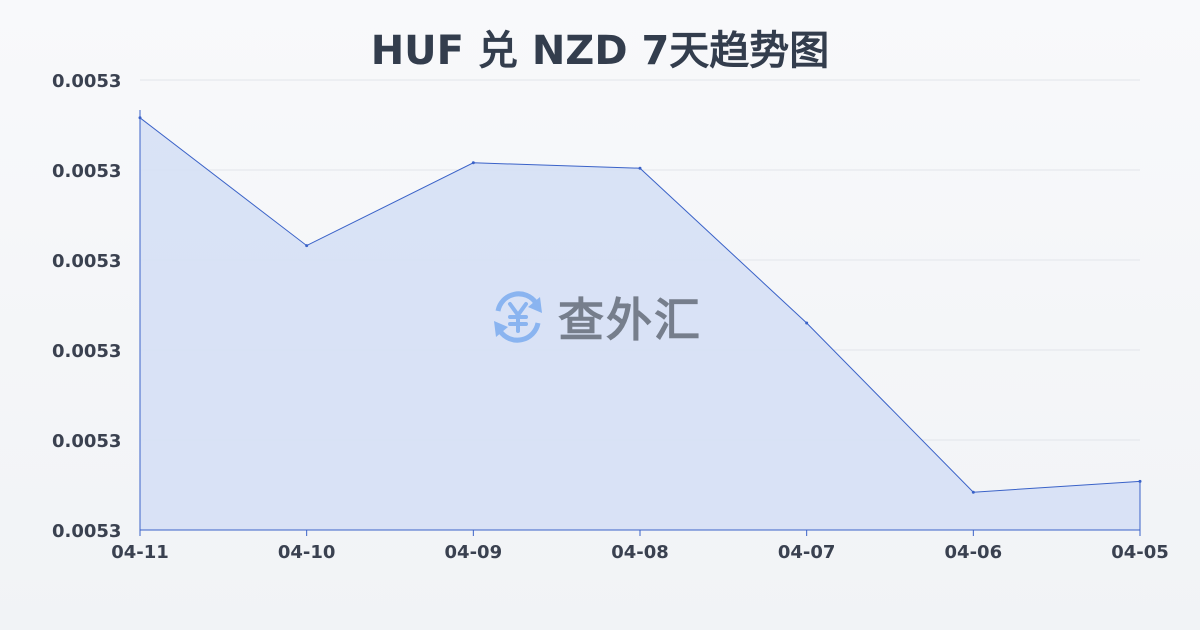 The width and height of the screenshot is (1200, 630). Describe the element at coordinates (630, 320) in the screenshot. I see `watermark-text: 查外汇` at that location.